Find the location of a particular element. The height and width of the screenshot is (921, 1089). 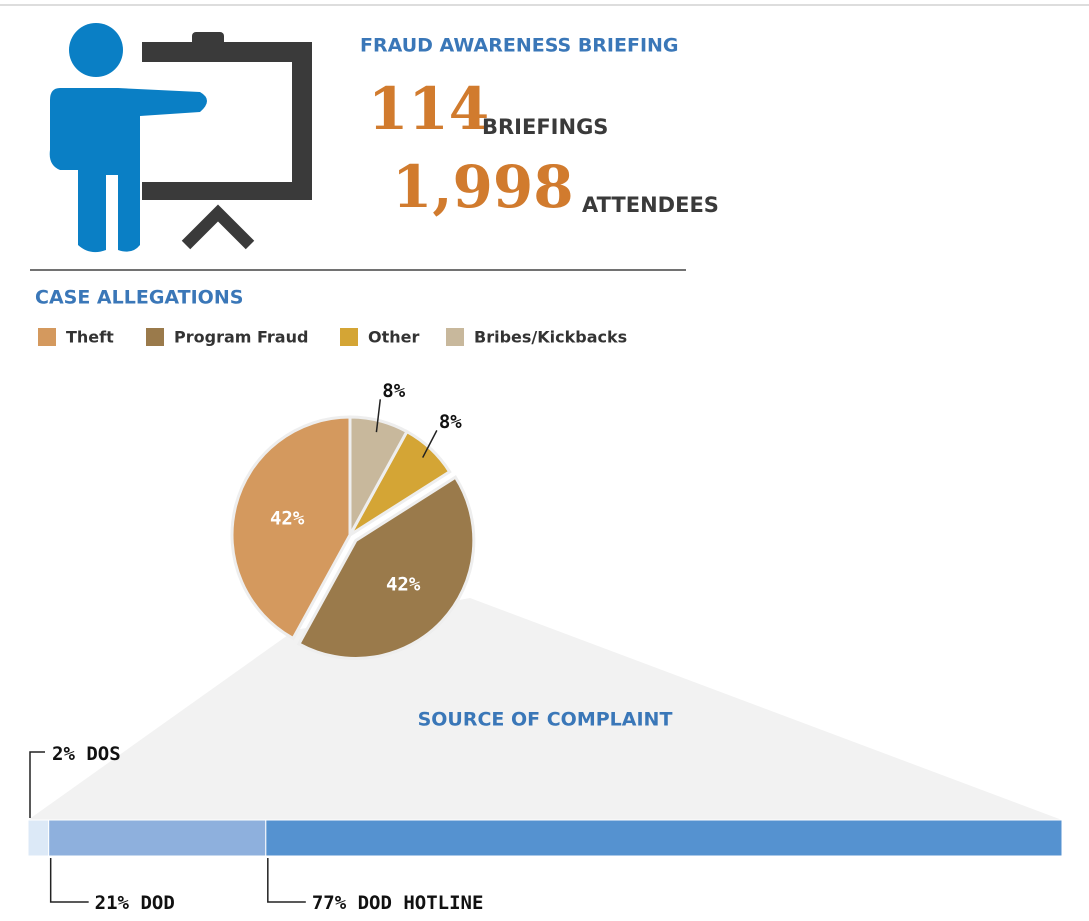

bar-category: DOD is located at coordinates (157, 903).